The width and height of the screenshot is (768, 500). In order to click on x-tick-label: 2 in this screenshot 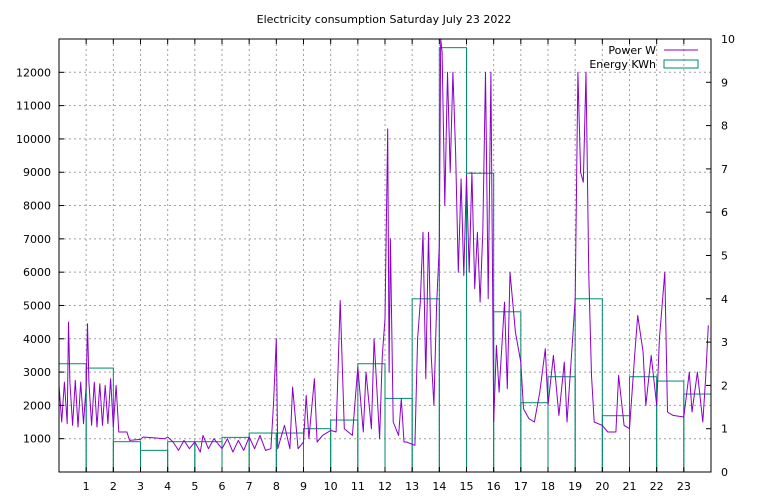, I will do `click(113, 486)`.